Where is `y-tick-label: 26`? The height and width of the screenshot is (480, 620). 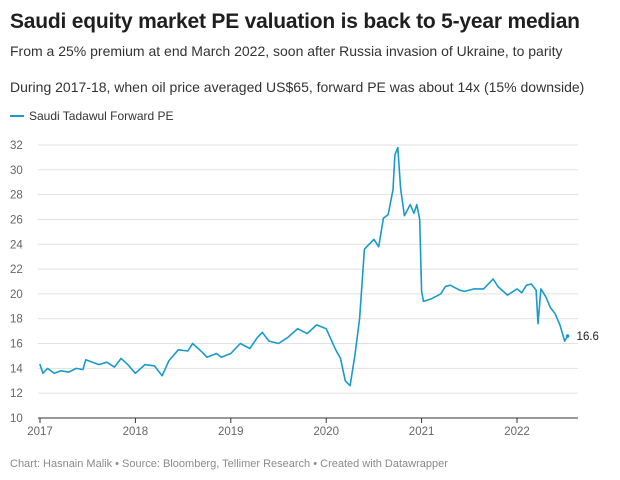
y-tick-label: 26 is located at coordinates (16, 220).